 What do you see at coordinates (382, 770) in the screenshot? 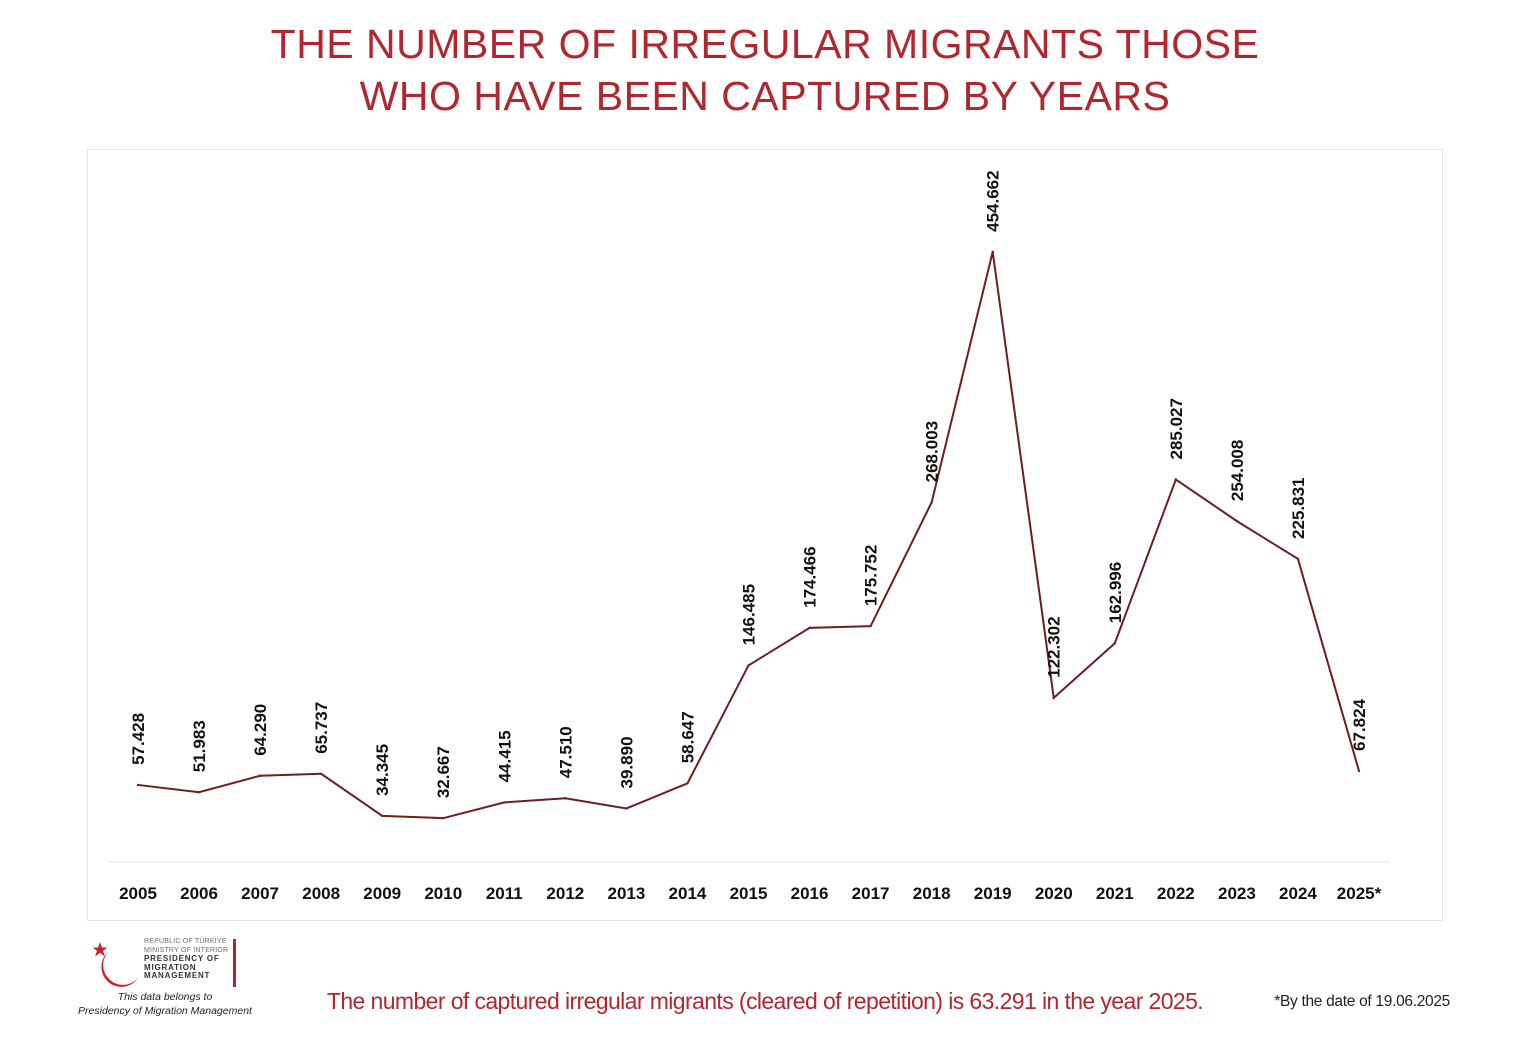
I see `data-label: 34.345` at bounding box center [382, 770].